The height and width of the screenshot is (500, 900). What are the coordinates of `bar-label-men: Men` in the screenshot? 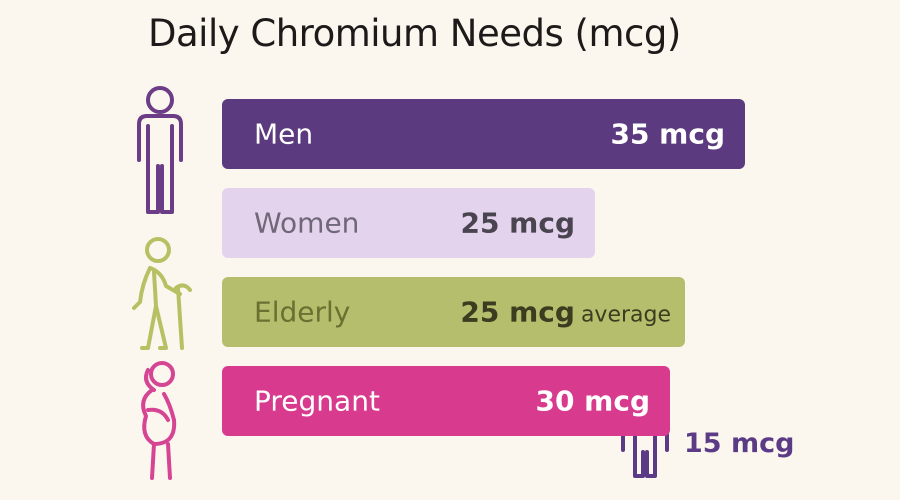 It's located at (284, 134).